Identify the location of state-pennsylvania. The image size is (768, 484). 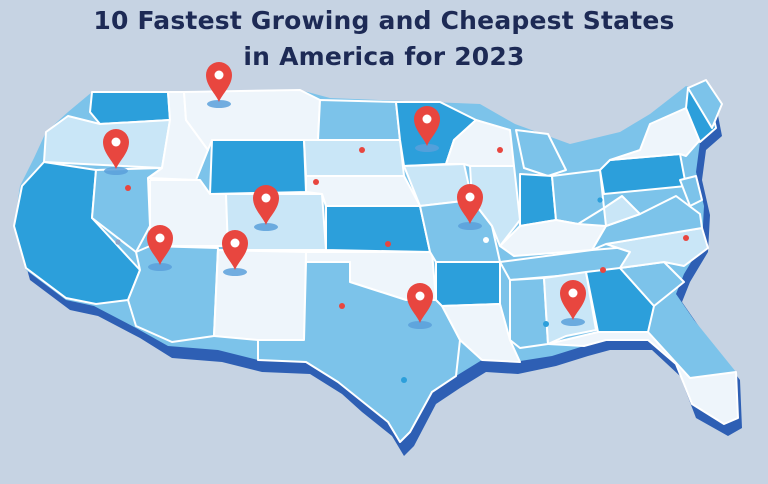
(643, 174).